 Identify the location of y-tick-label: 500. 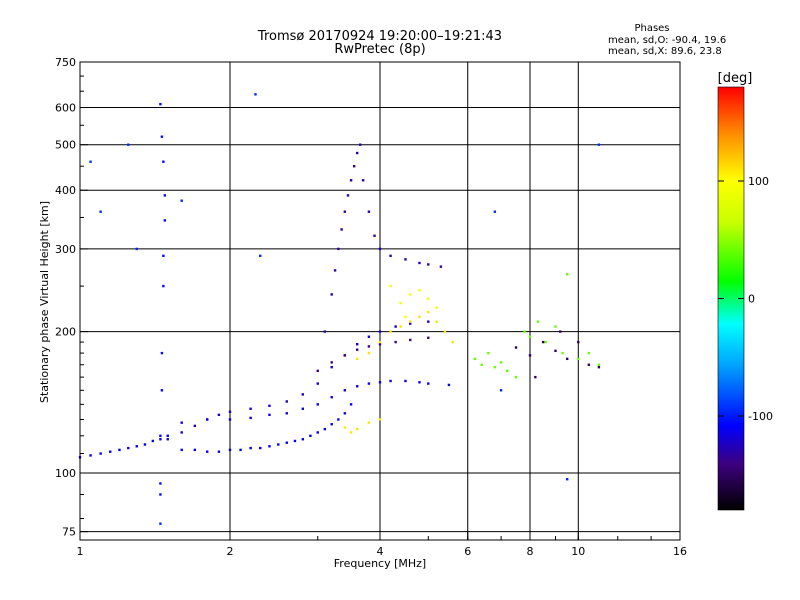
(65, 145).